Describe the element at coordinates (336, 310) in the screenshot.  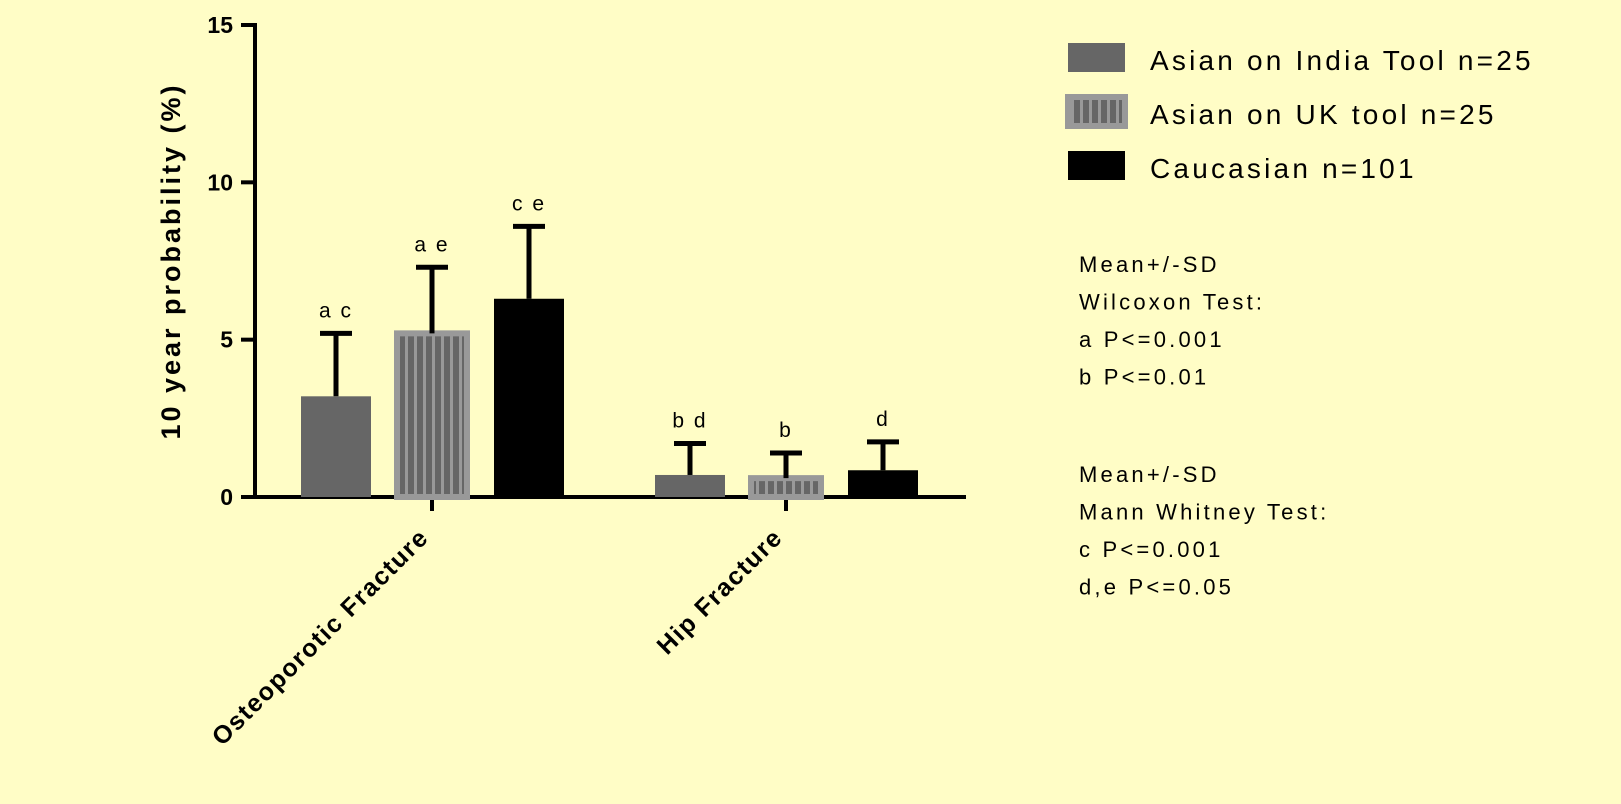
I see `significance-label: a c` at that location.